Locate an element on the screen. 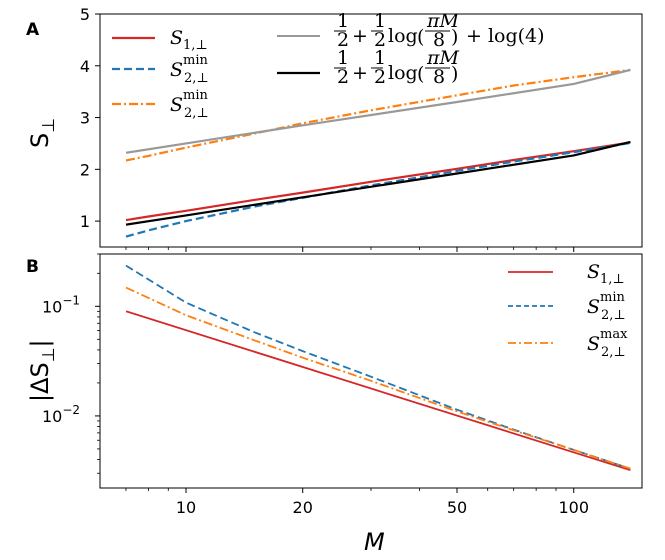 The image size is (665, 560). legend-b-s1-label: S1,⊥ is located at coordinates (606, 274).